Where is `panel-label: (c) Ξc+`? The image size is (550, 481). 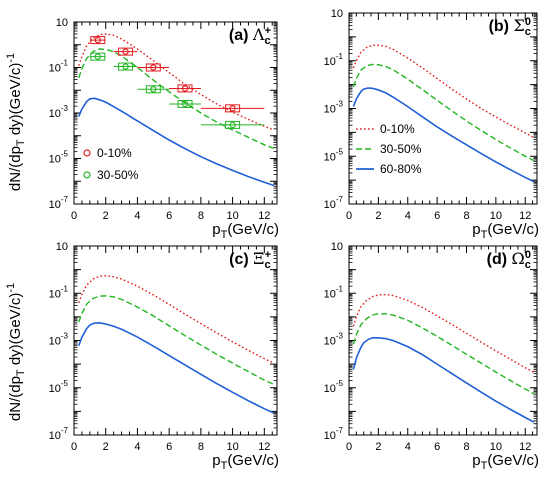 panel-label: (c) Ξc+ is located at coordinates (250, 260).